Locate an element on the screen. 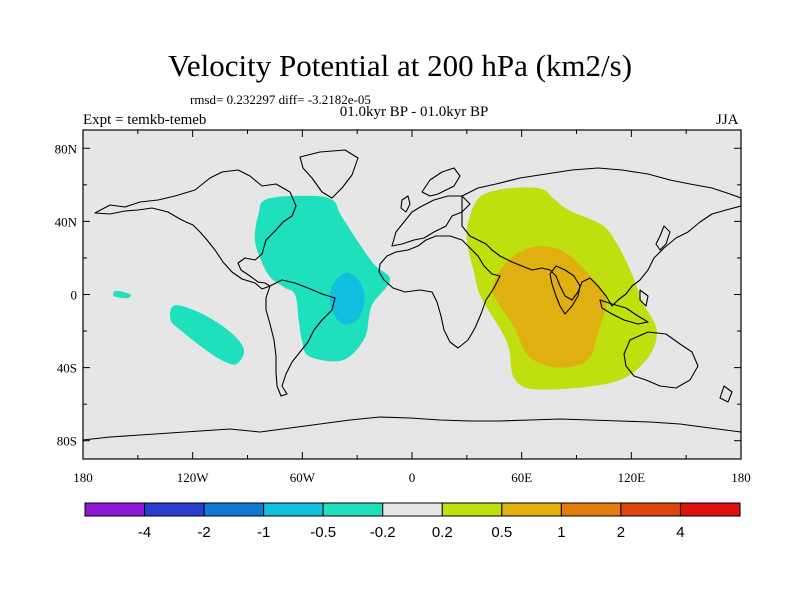  colorbar-label: -2 is located at coordinates (203, 532).